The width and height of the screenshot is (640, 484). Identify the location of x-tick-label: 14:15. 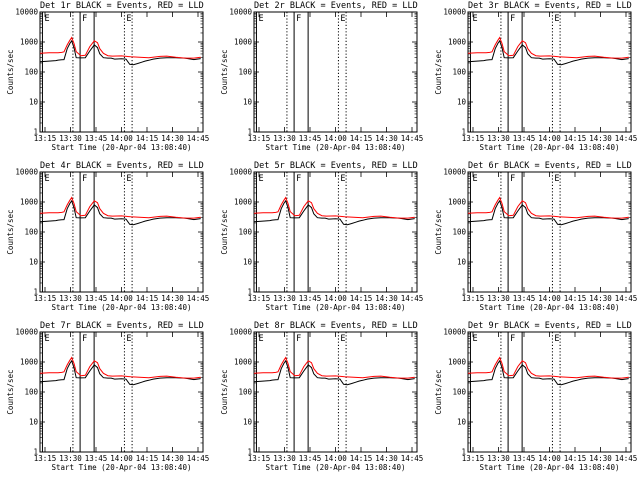
(361, 138).